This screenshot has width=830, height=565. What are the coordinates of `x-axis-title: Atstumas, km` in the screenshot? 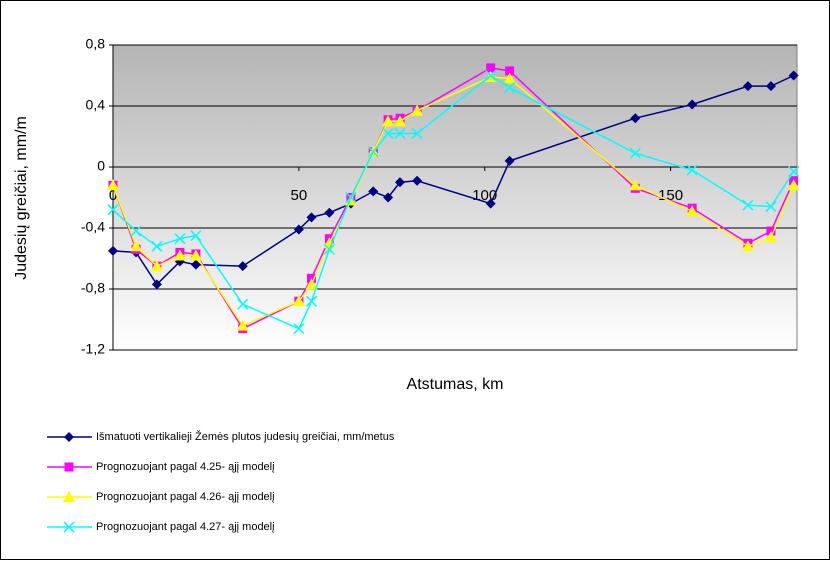 It's located at (455, 384).